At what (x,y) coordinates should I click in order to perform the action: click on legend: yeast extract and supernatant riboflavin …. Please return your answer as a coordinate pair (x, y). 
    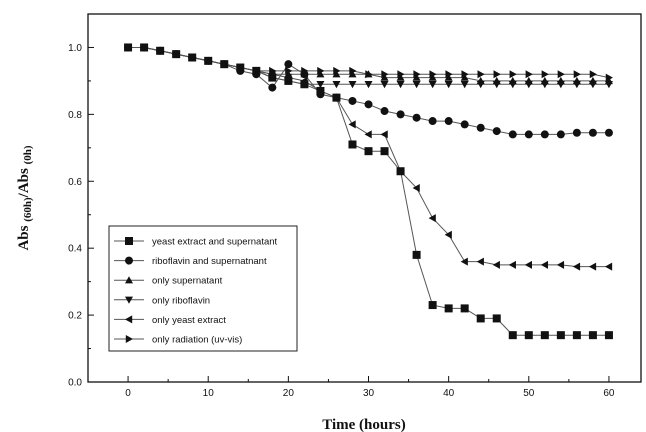
    Looking at the image, I should click on (203, 288).